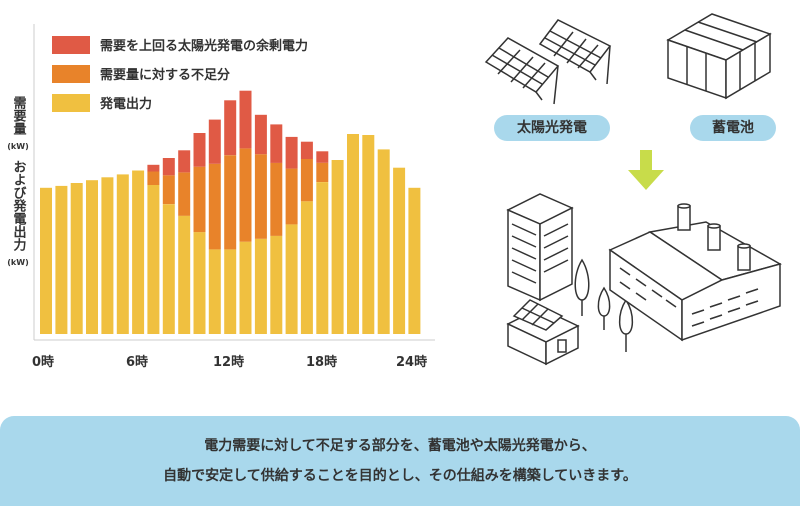  I want to click on battery-icon, so click(719, 56).